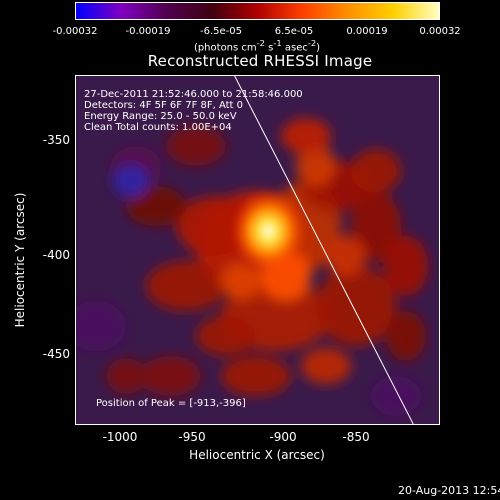  What do you see at coordinates (257, 46) in the screenshot?
I see `colorbar-units: (photons cm-2 s-1 asec-2)` at bounding box center [257, 46].